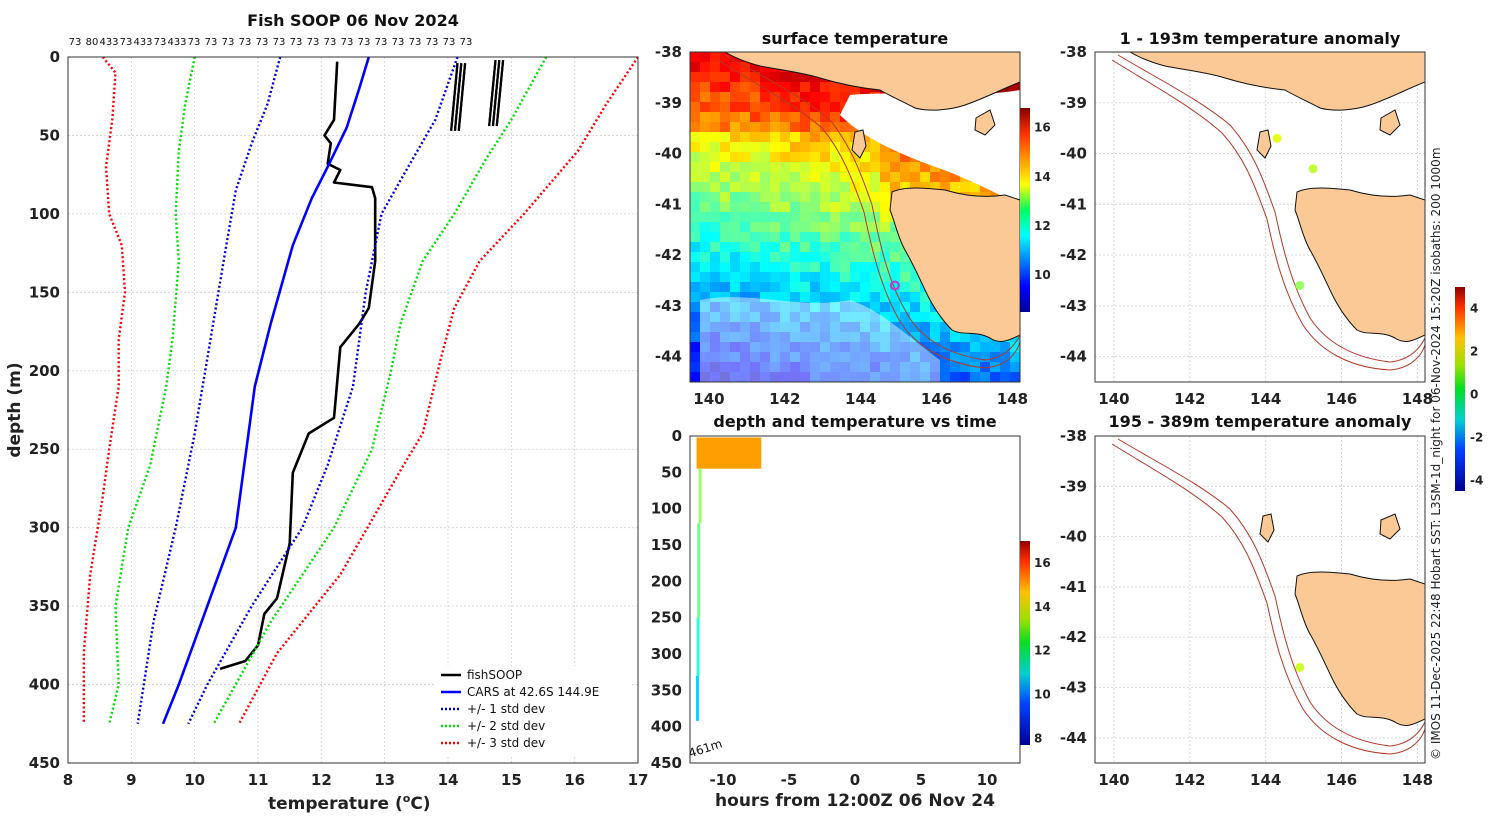 The image size is (1500, 820). I want to click on anomaly-map-2-content, so click(1260, 599).